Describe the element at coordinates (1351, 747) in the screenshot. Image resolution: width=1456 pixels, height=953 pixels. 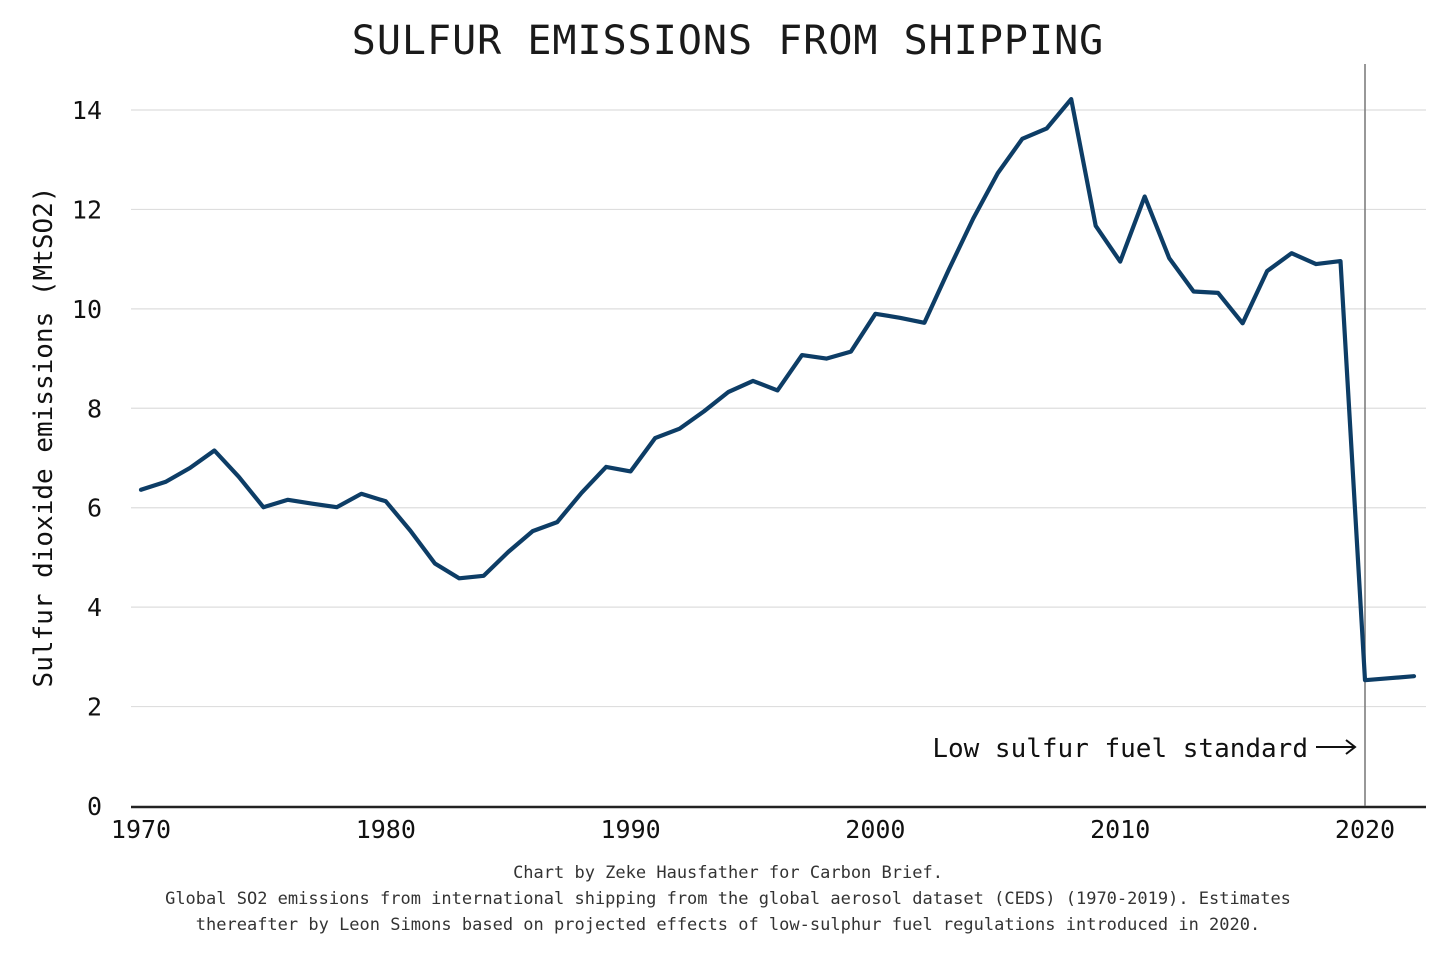
I see `annotation-arrow-head` at that location.